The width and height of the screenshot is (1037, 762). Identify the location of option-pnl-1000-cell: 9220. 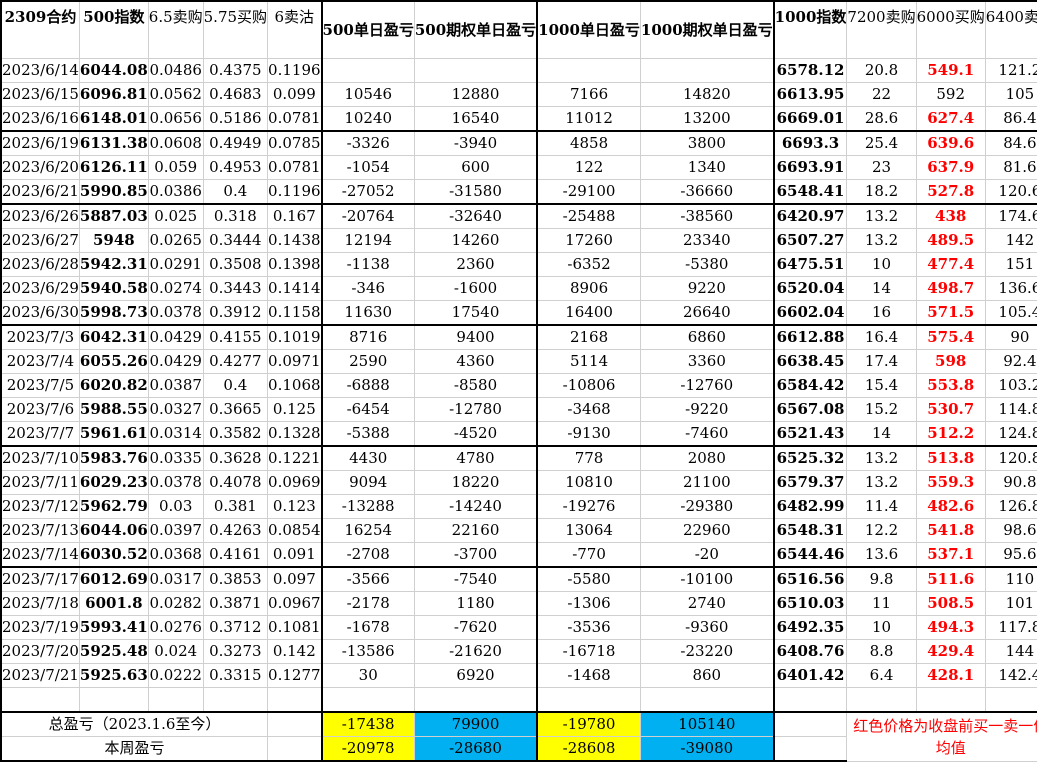
(707, 288).